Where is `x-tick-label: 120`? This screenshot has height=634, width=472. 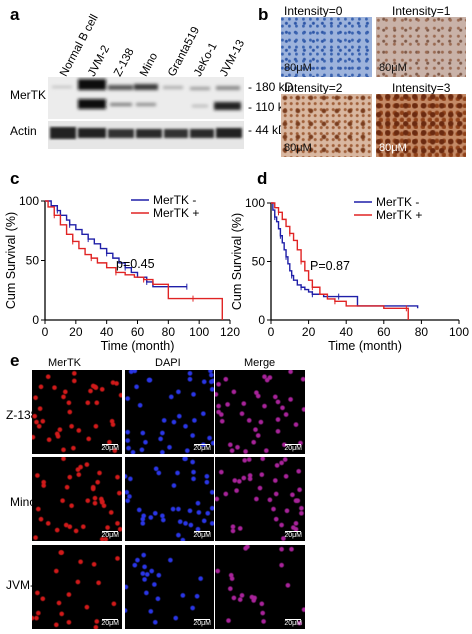 x-tick-label: 120 is located at coordinates (230, 332).